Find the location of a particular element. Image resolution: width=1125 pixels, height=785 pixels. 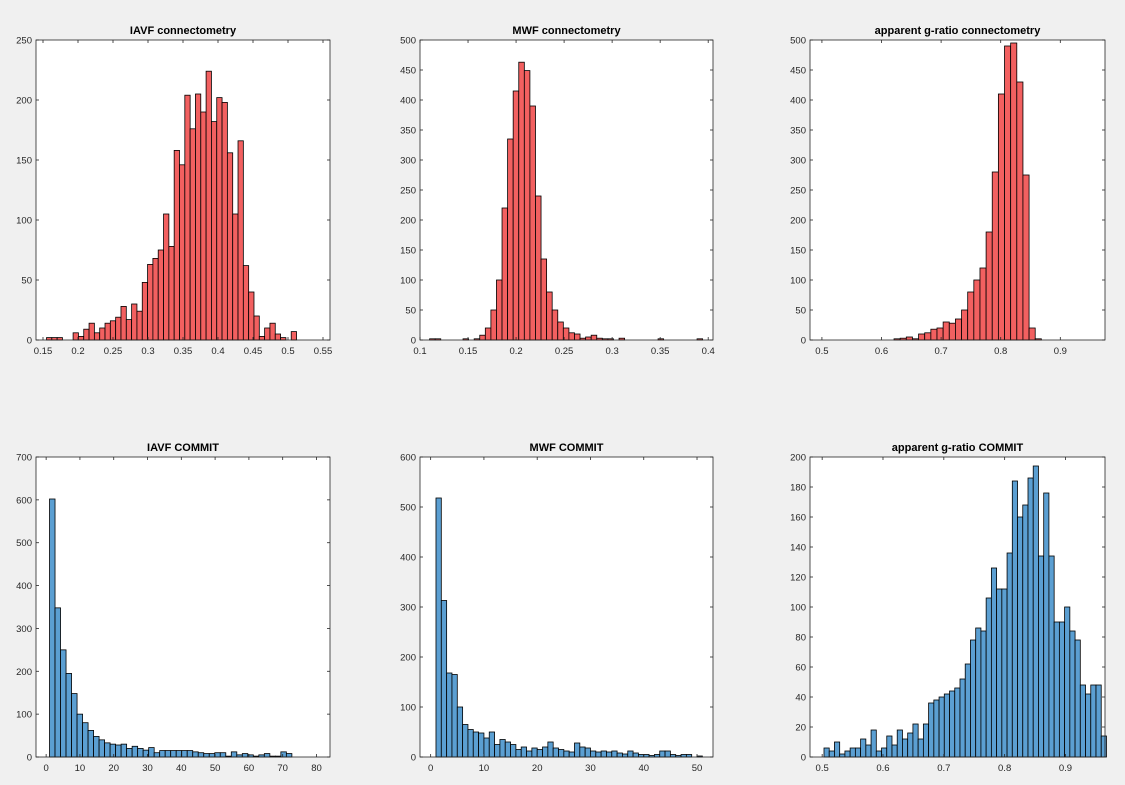

y-axis: 0 50 100 150 200 250 300 350 400 450 500 is located at coordinates (947, 191).